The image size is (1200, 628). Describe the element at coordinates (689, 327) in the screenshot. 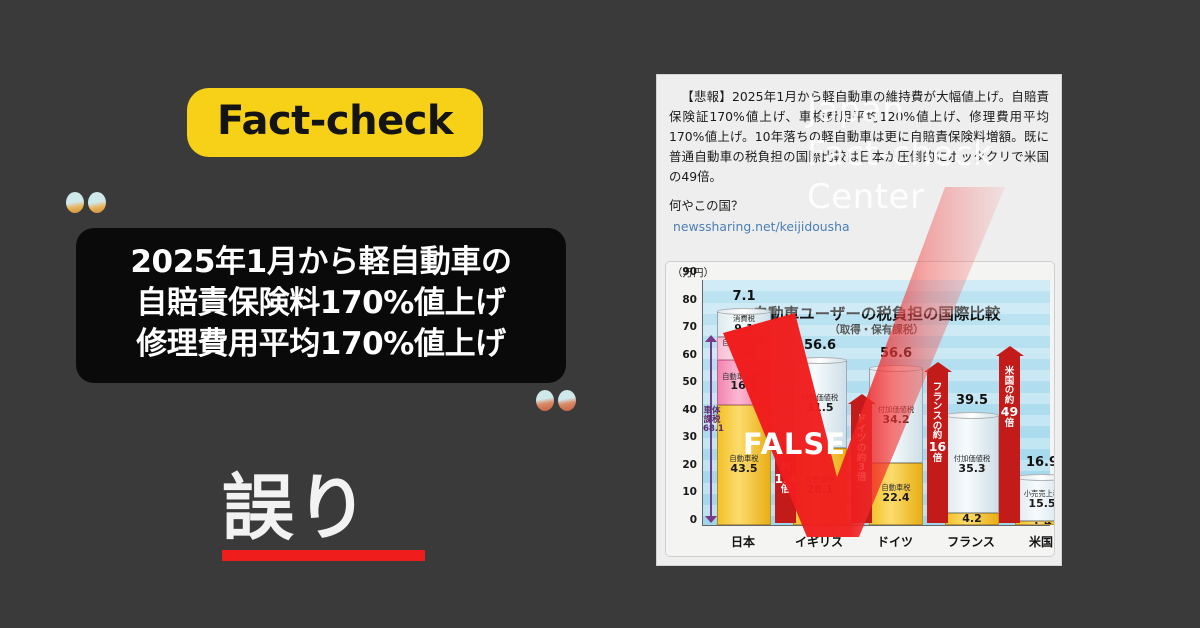

I see `y-tick-label: 70` at that location.